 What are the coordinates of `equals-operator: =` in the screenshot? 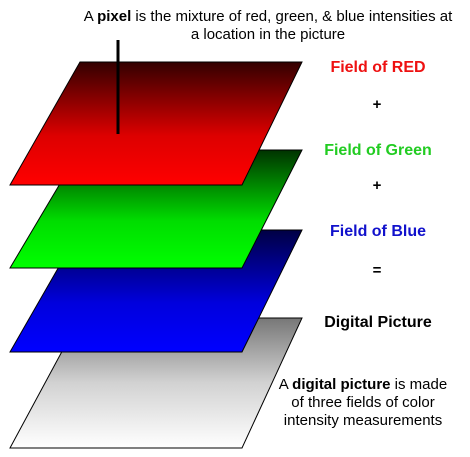 It's located at (377, 270).